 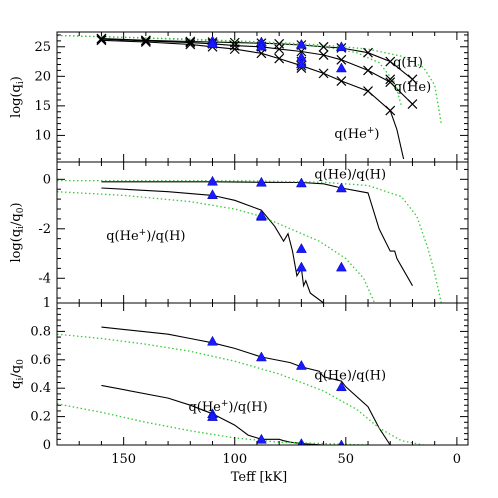 What do you see at coordinates (47, 303) in the screenshot?
I see `y-tick-label: 1` at bounding box center [47, 303].